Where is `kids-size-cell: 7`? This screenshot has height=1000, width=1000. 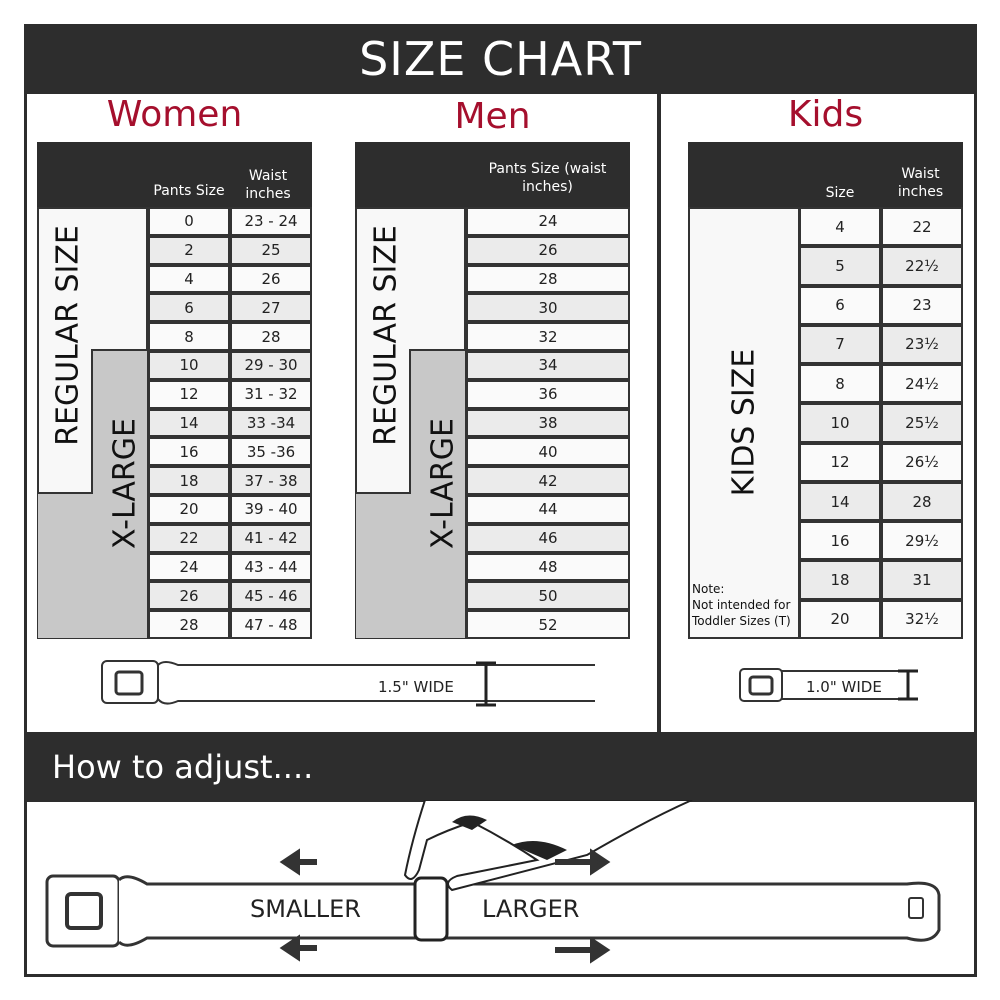 kids-size-cell: 7 is located at coordinates (840, 344).